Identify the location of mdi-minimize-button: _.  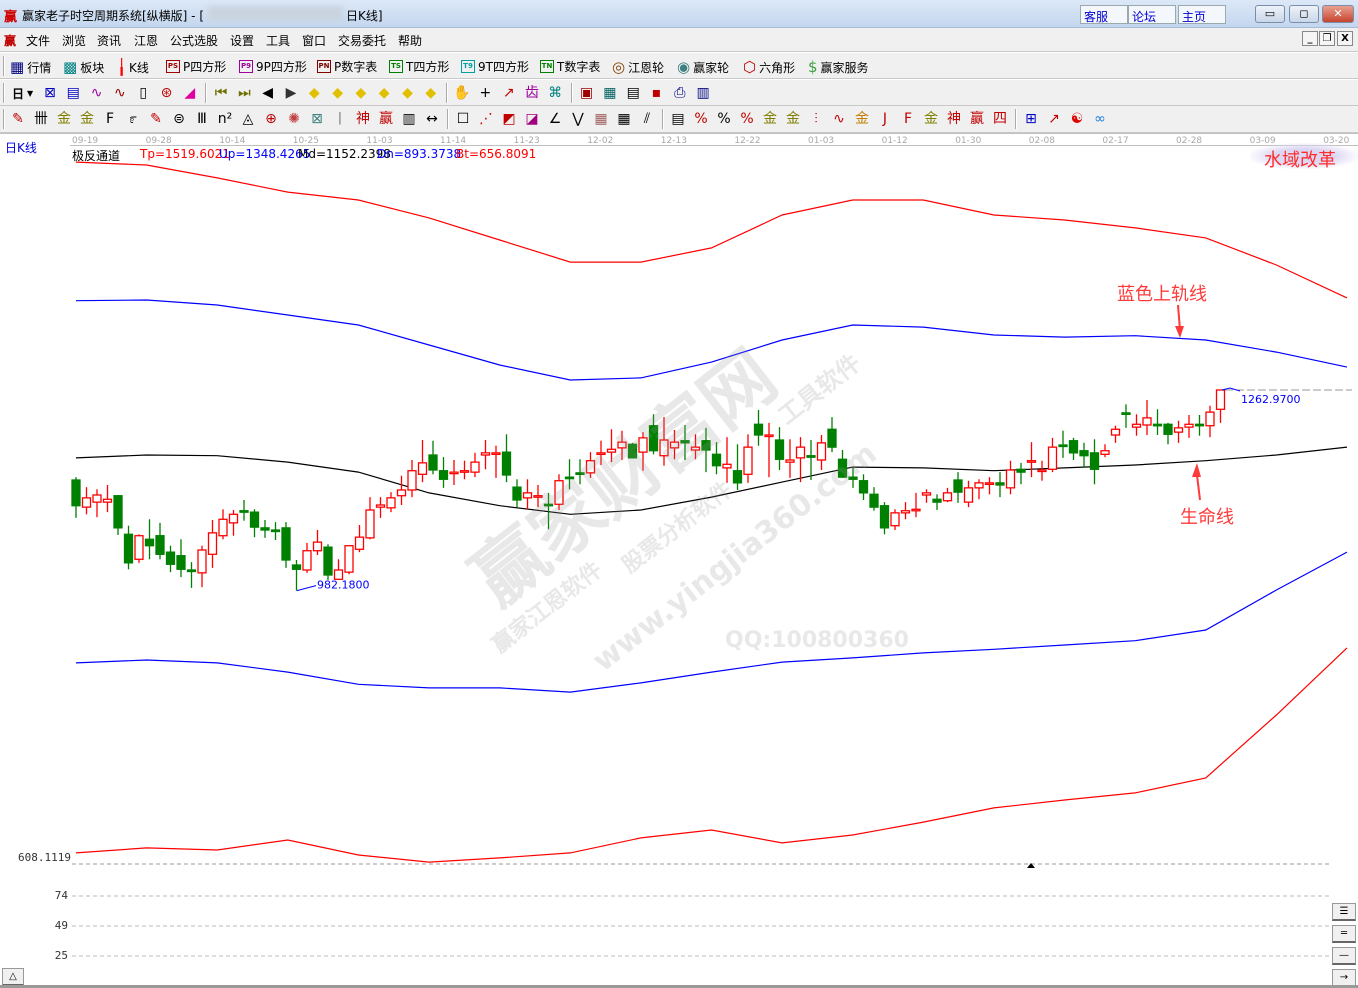
(1310, 38).